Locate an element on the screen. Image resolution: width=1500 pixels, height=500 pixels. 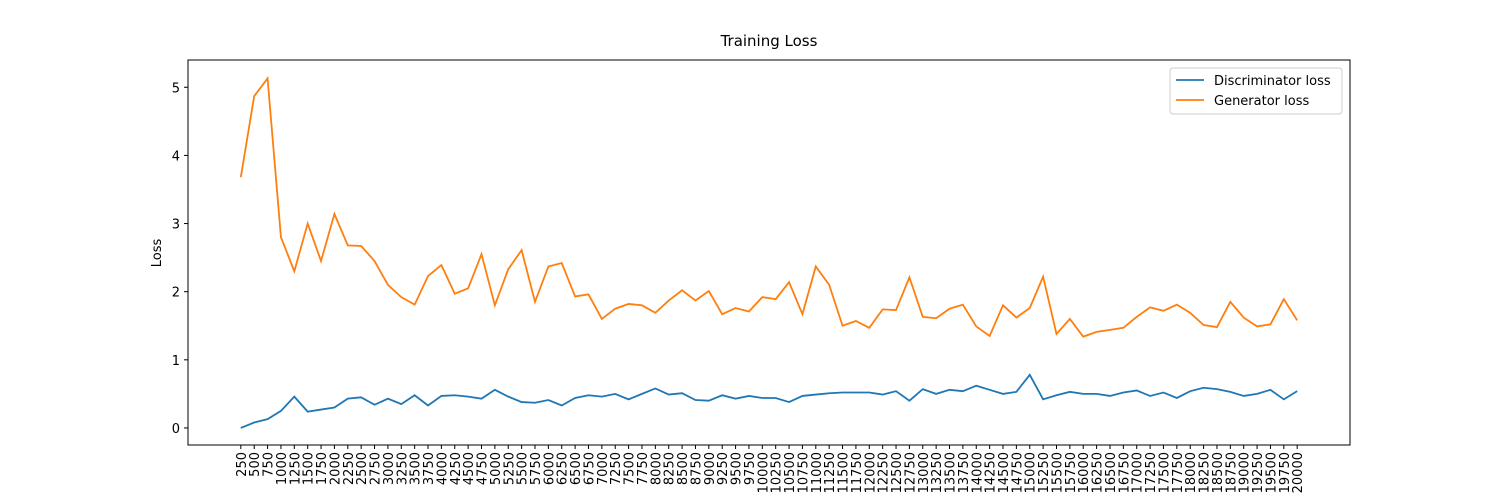
x-tick-label: 13500 is located at coordinates (951, 472).